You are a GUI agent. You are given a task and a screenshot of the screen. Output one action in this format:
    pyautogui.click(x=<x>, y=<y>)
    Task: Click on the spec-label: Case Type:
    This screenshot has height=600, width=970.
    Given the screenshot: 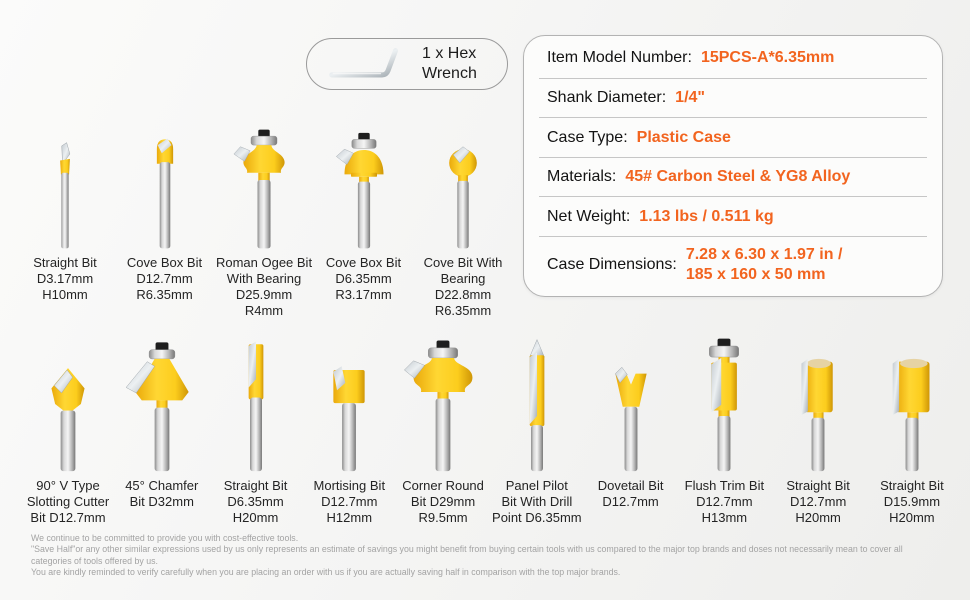 What is the action you would take?
    pyautogui.click(x=587, y=137)
    